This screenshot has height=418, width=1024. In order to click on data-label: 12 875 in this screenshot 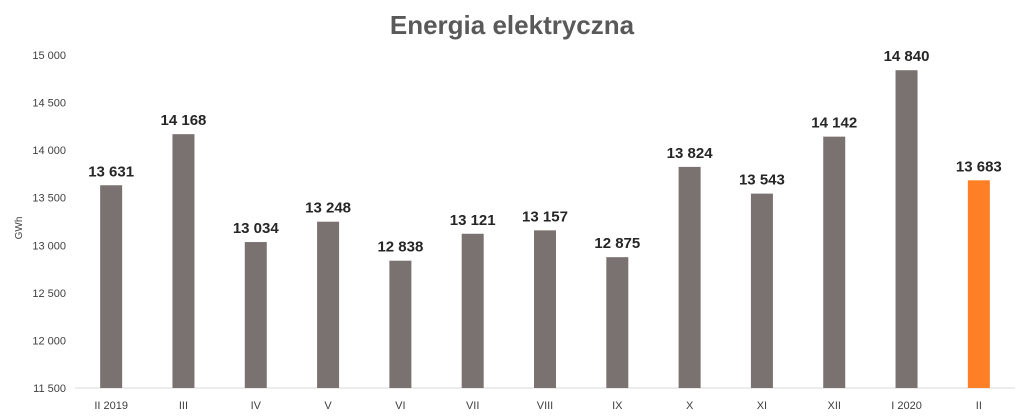, I will do `click(617, 243)`.